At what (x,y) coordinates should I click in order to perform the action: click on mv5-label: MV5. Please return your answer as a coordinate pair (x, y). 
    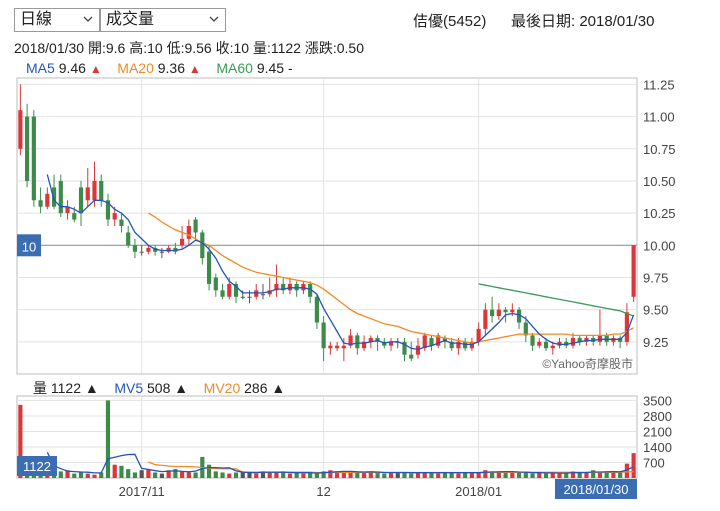
    Looking at the image, I should click on (129, 388).